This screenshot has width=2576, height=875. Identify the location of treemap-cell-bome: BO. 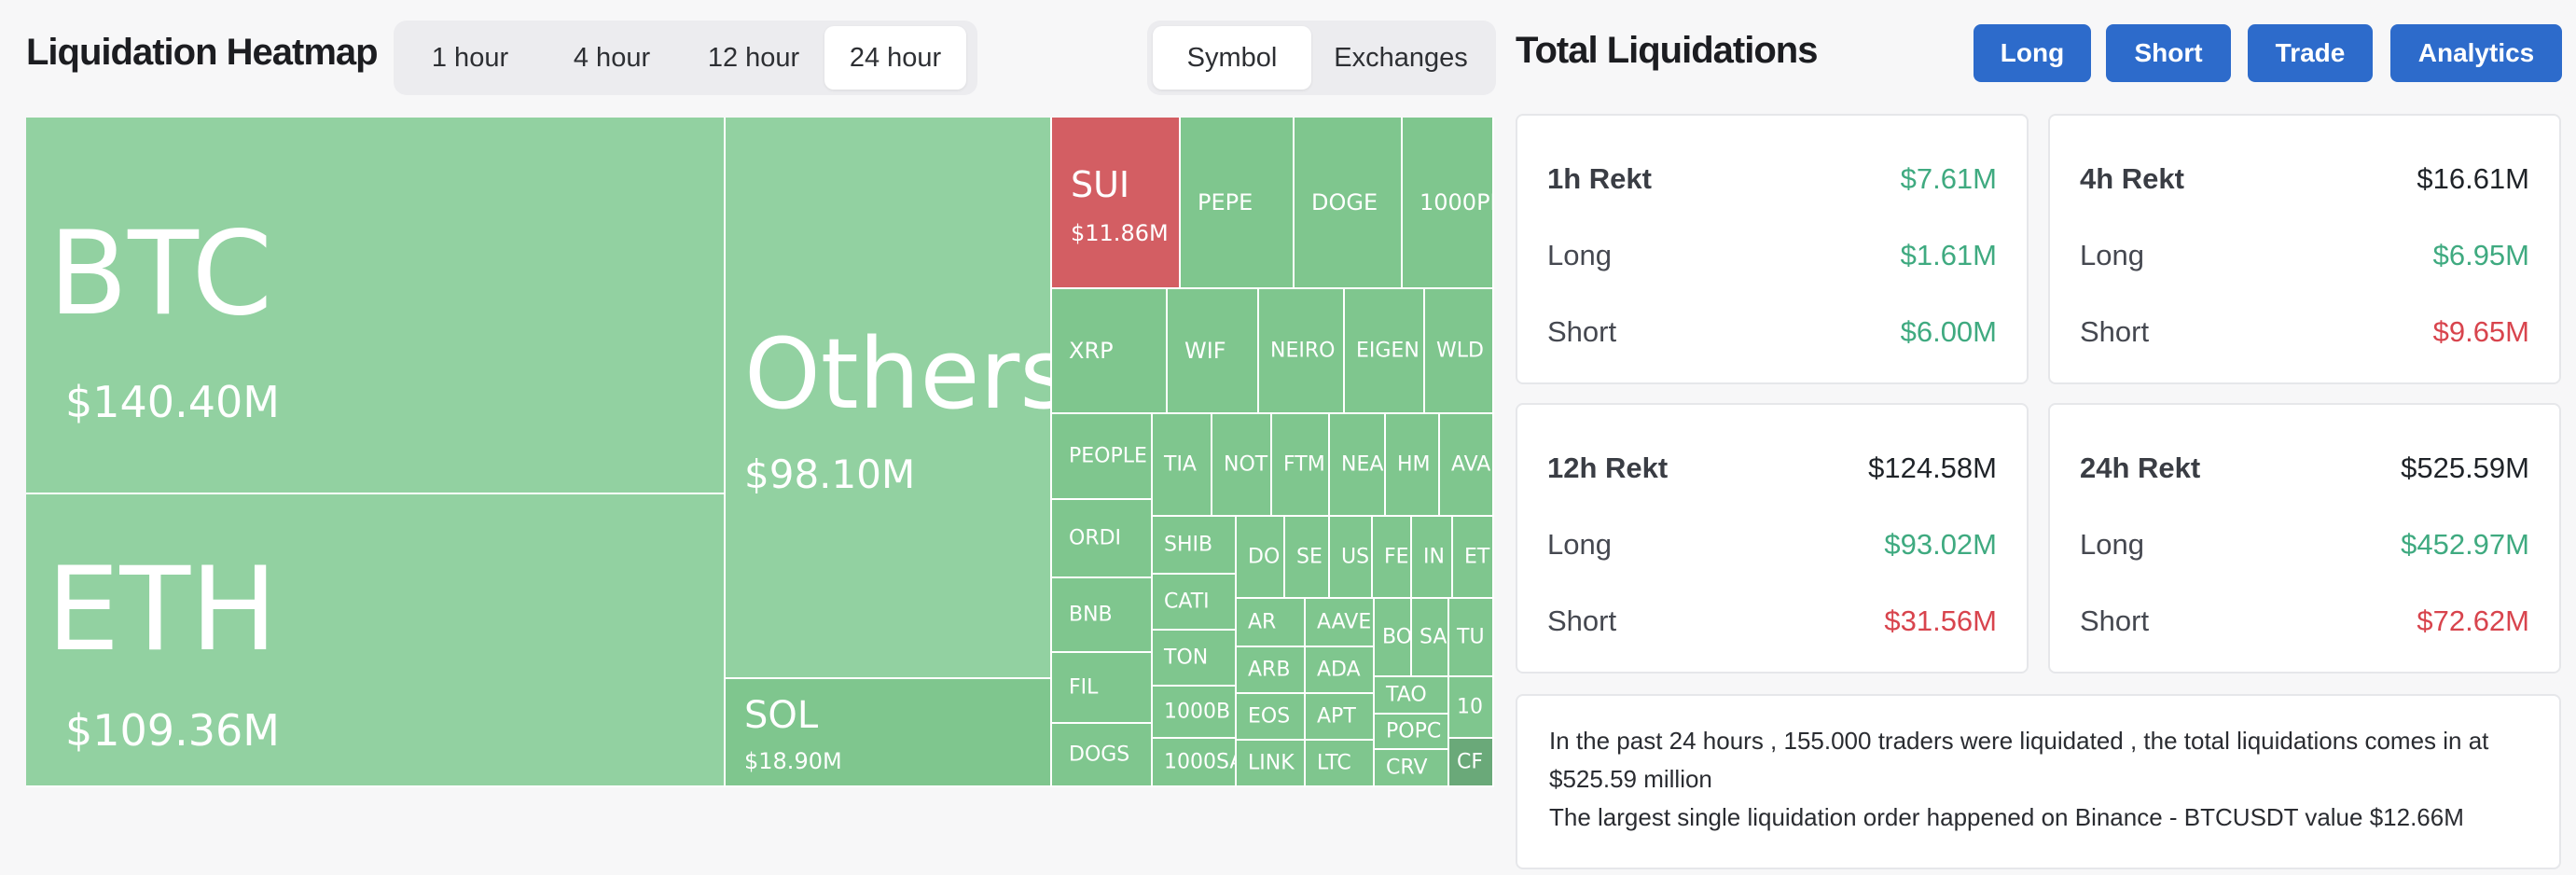
(1393, 638).